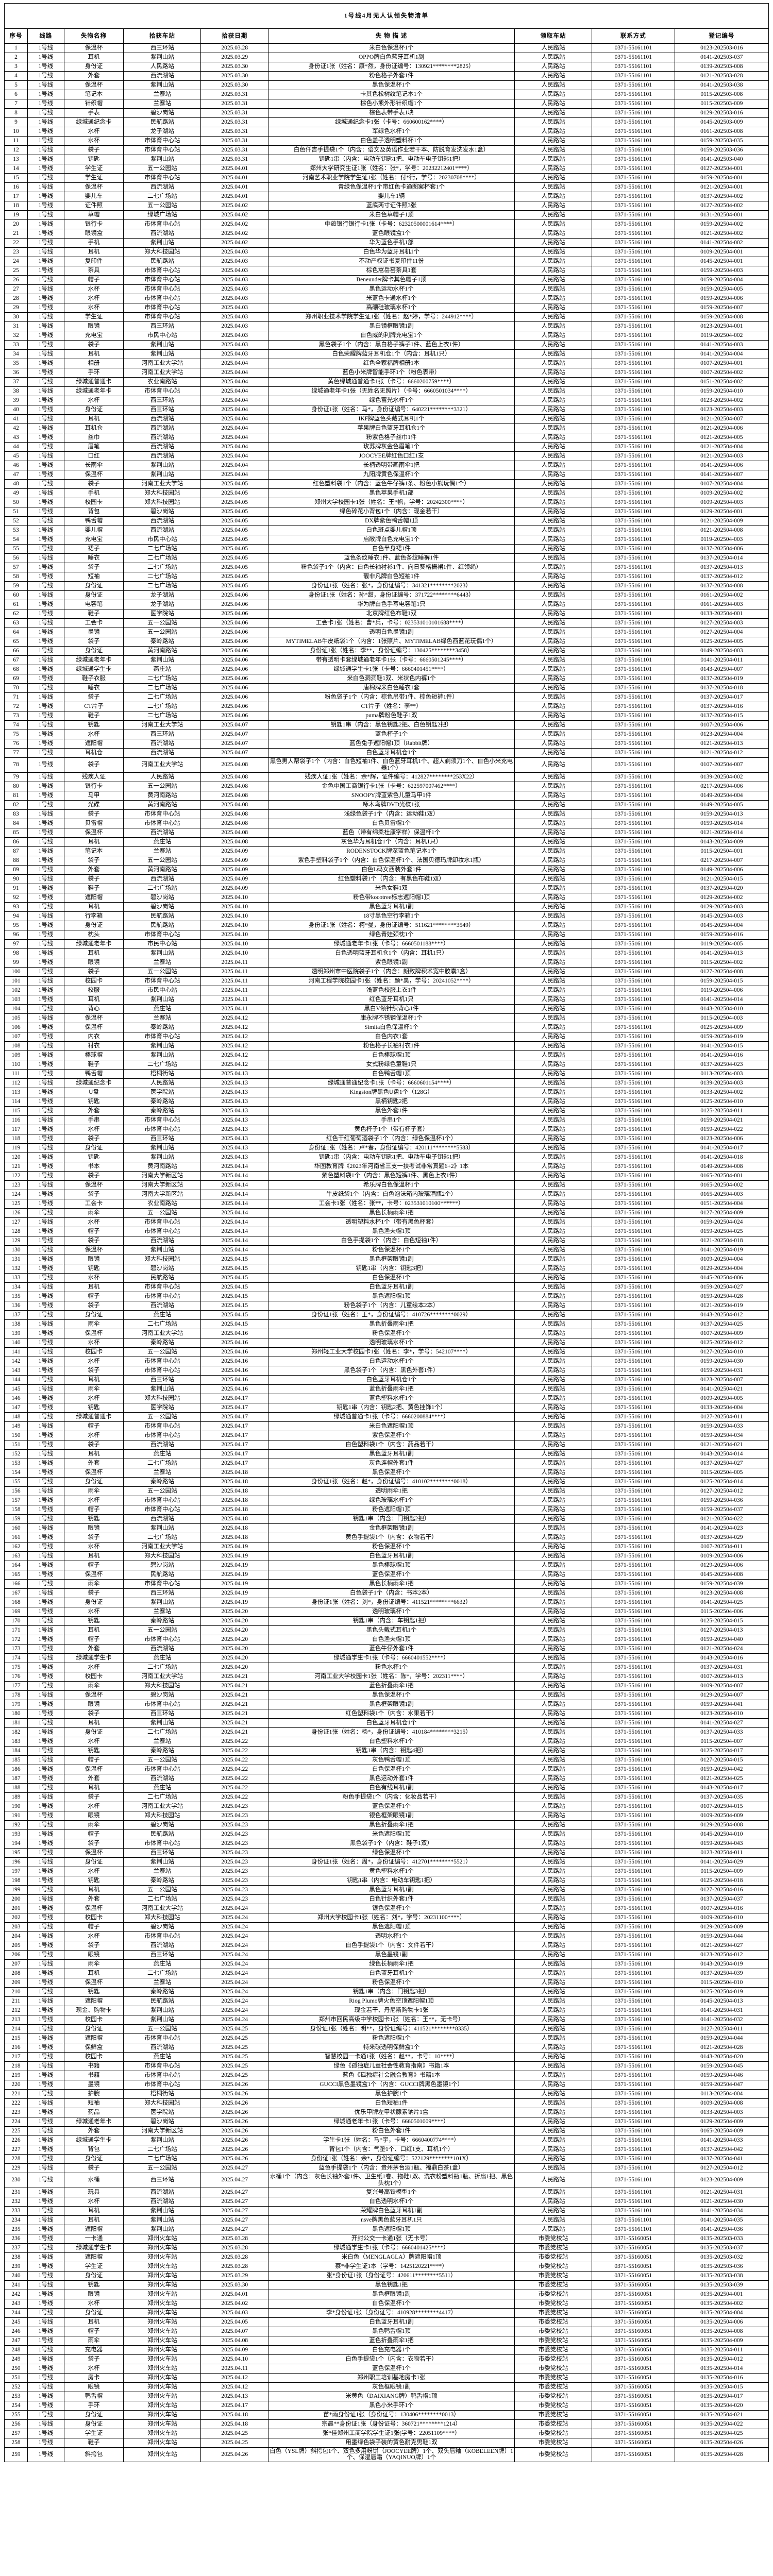 The image size is (773, 2576). What do you see at coordinates (391, 1074) in the screenshot?
I see `cell-desc: 白色鸭舌帽1顶` at bounding box center [391, 1074].